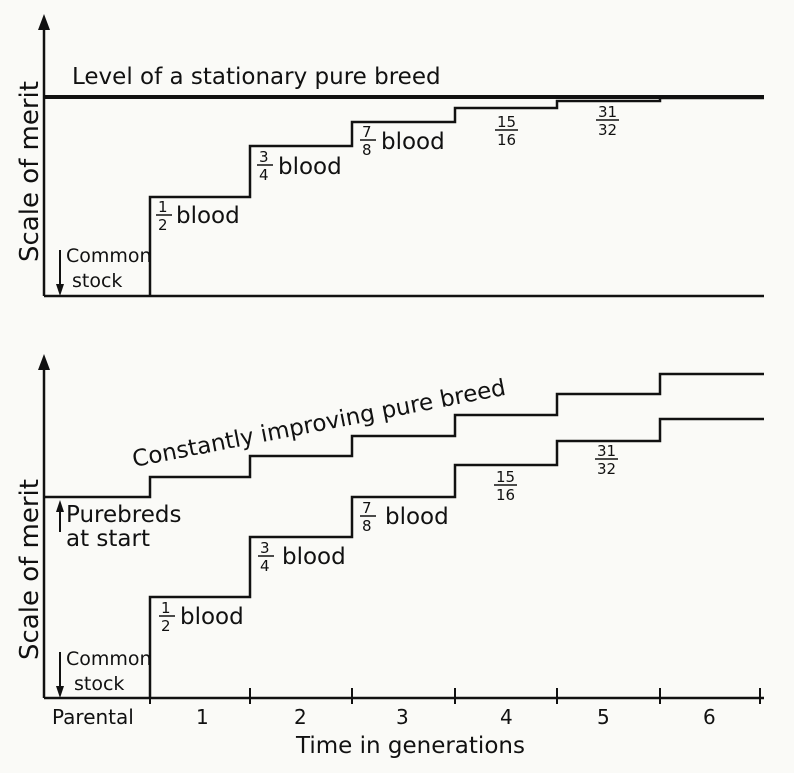 This screenshot has width=794, height=773. Describe the element at coordinates (99, 684) in the screenshot. I see `bottom-stock-label: stock` at that location.